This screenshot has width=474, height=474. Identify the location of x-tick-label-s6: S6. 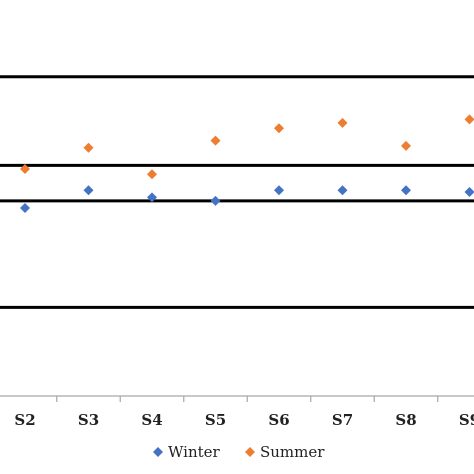
(278, 420).